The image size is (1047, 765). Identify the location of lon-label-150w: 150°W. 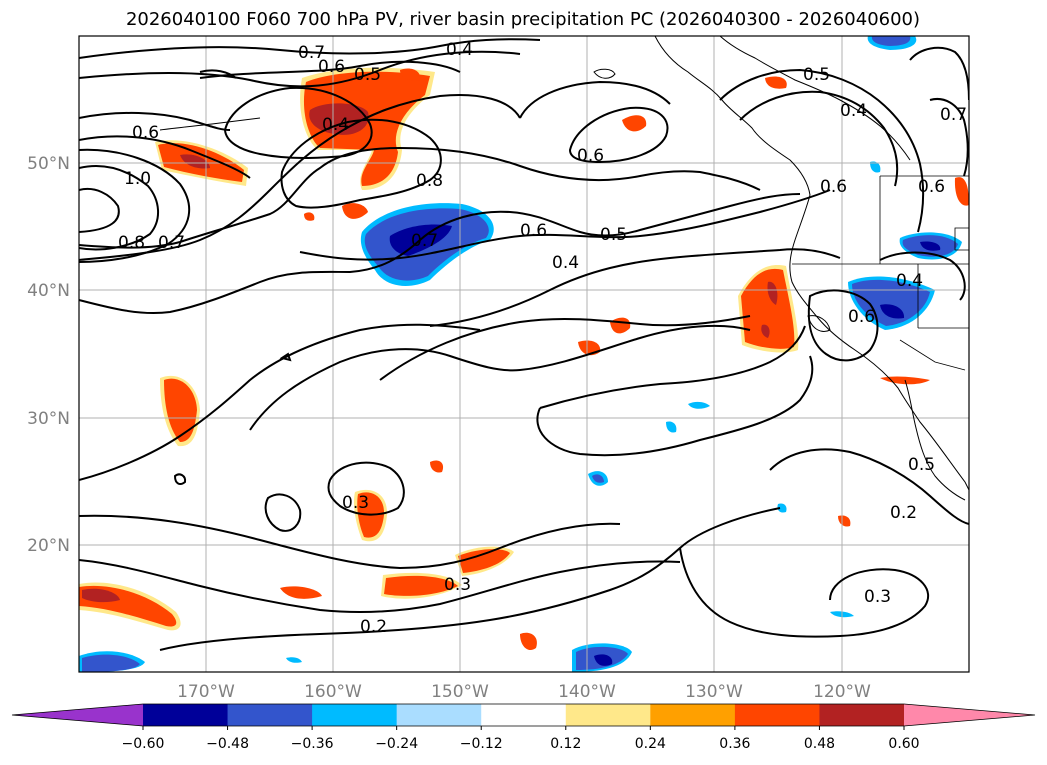
(460, 692).